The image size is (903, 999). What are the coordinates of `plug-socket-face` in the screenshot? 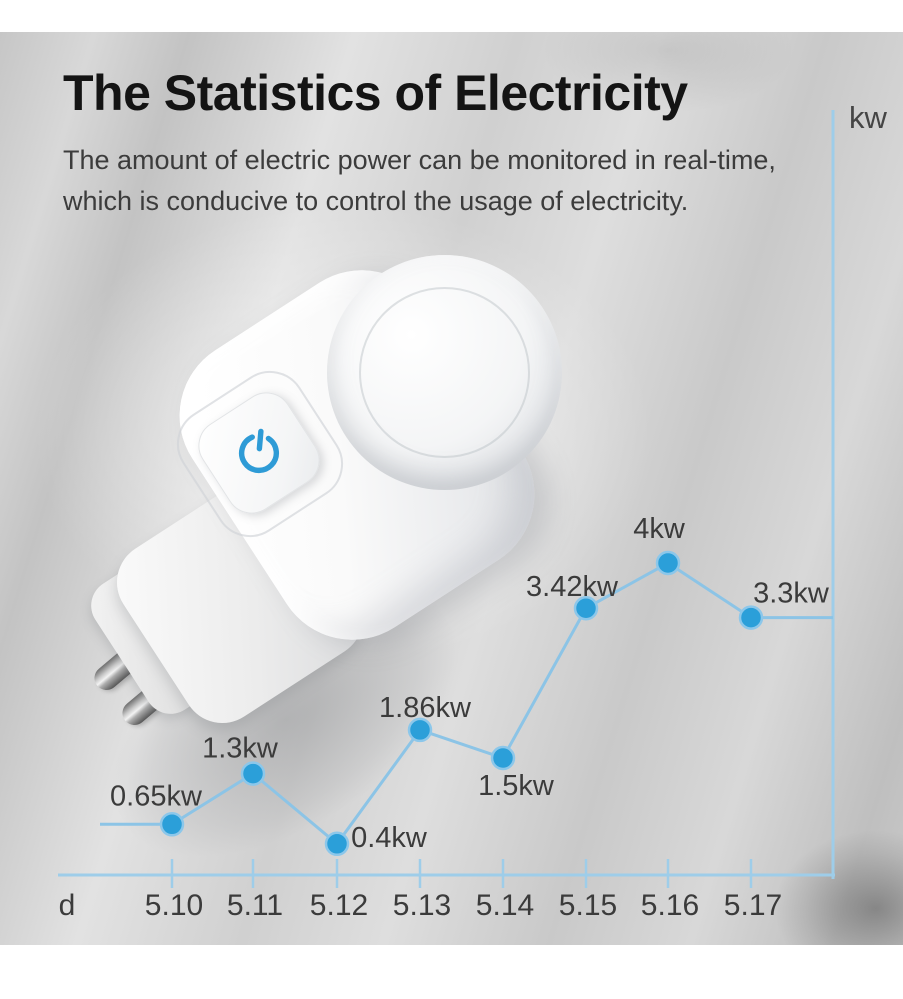 It's located at (444, 372).